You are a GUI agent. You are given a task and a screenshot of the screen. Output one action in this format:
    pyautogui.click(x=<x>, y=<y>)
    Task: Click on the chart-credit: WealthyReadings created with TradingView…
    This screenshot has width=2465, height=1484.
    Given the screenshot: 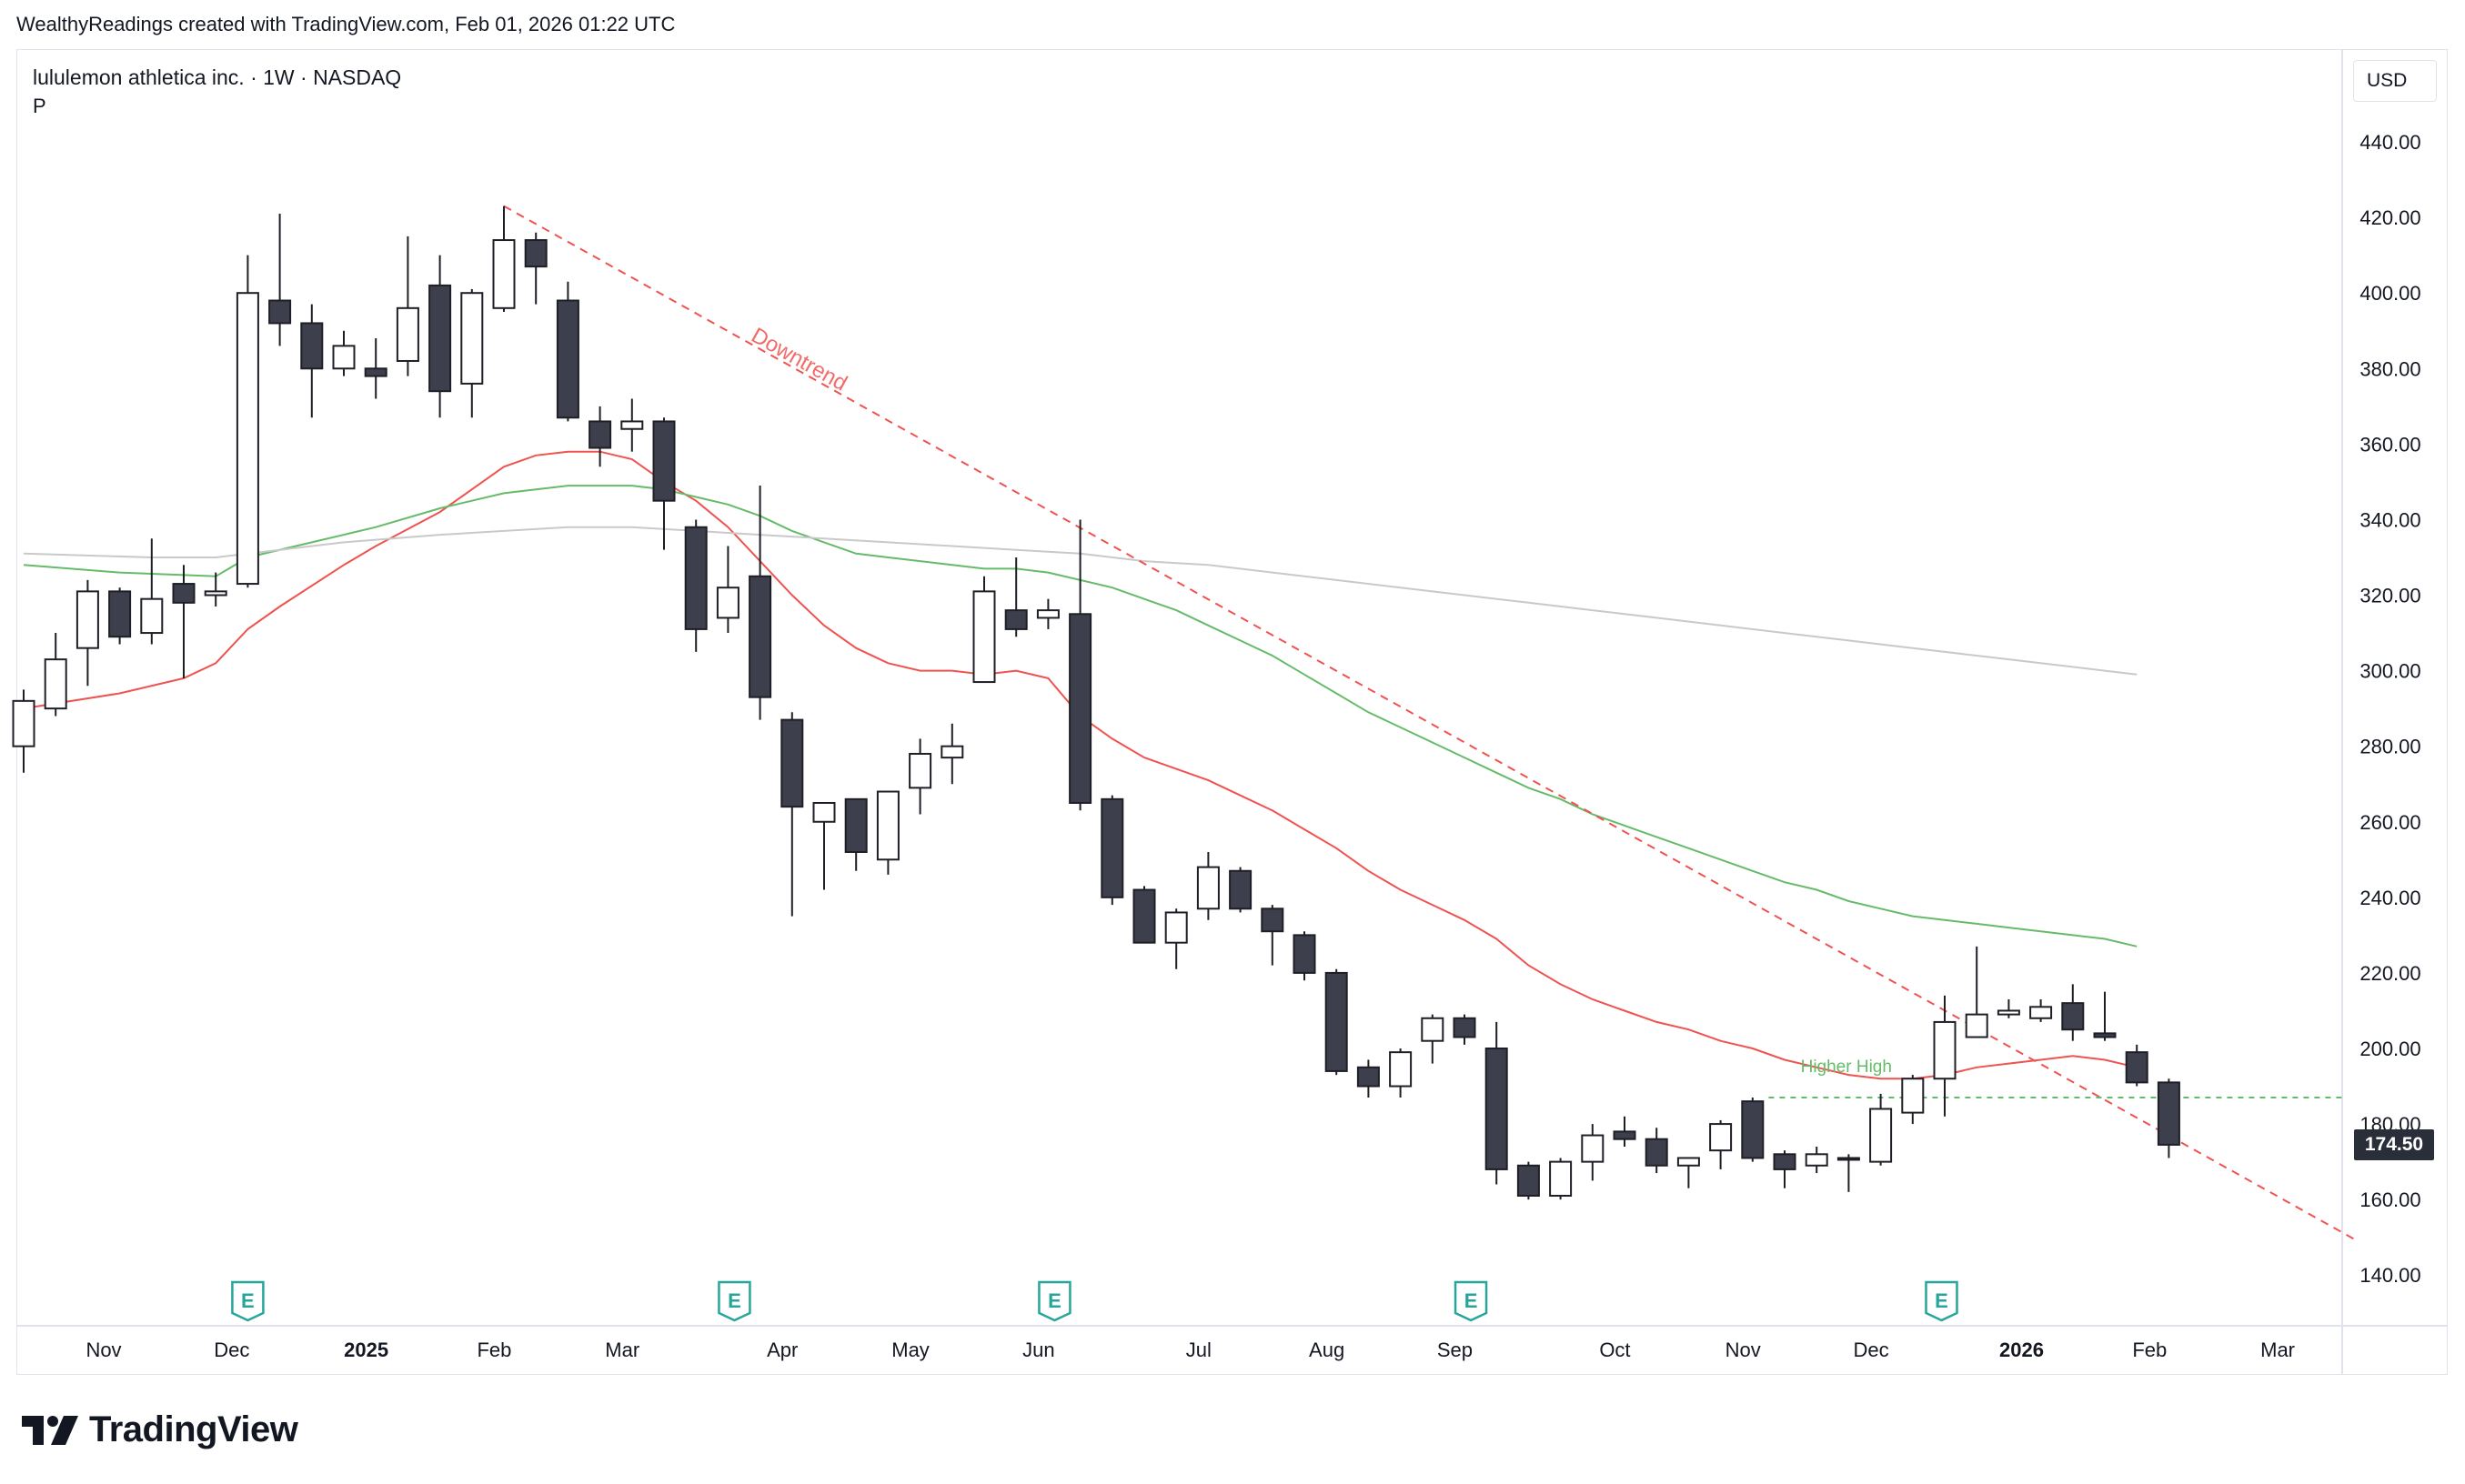 What is the action you would take?
    pyautogui.click(x=346, y=24)
    